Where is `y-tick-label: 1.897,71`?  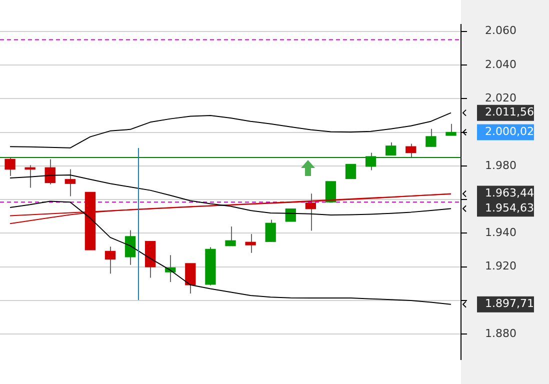 y-tick-label: 1.897,71 is located at coordinates (509, 303).